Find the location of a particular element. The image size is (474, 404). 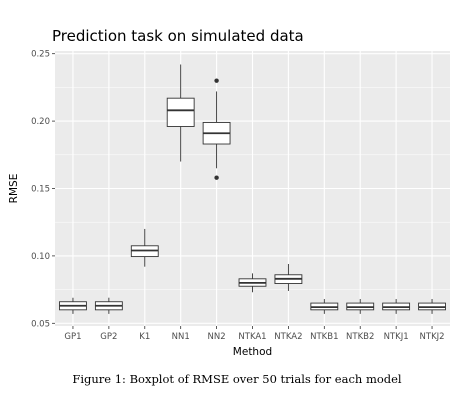

x-tick-label: NN2 is located at coordinates (217, 337).